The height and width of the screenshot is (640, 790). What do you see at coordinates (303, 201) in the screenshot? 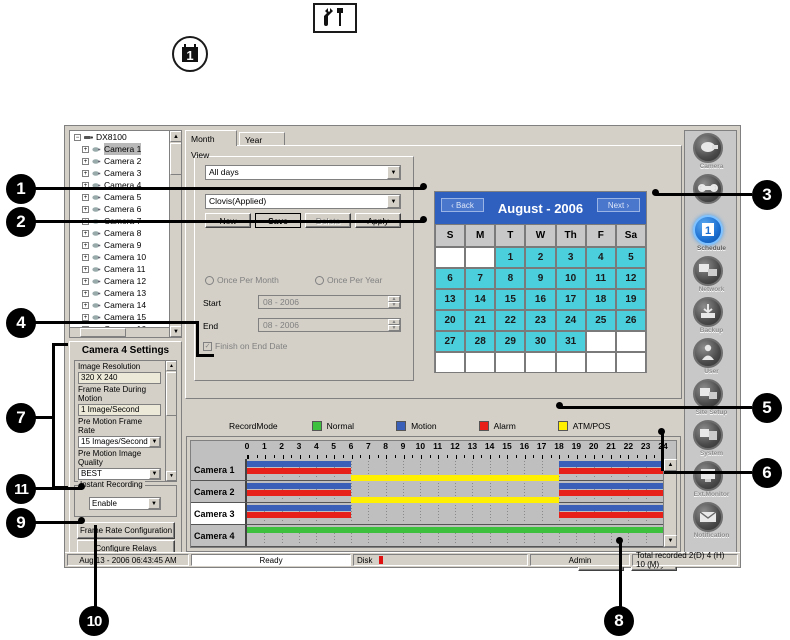
I see `schedule-select: Clovis(Applied) ▼` at bounding box center [303, 201].